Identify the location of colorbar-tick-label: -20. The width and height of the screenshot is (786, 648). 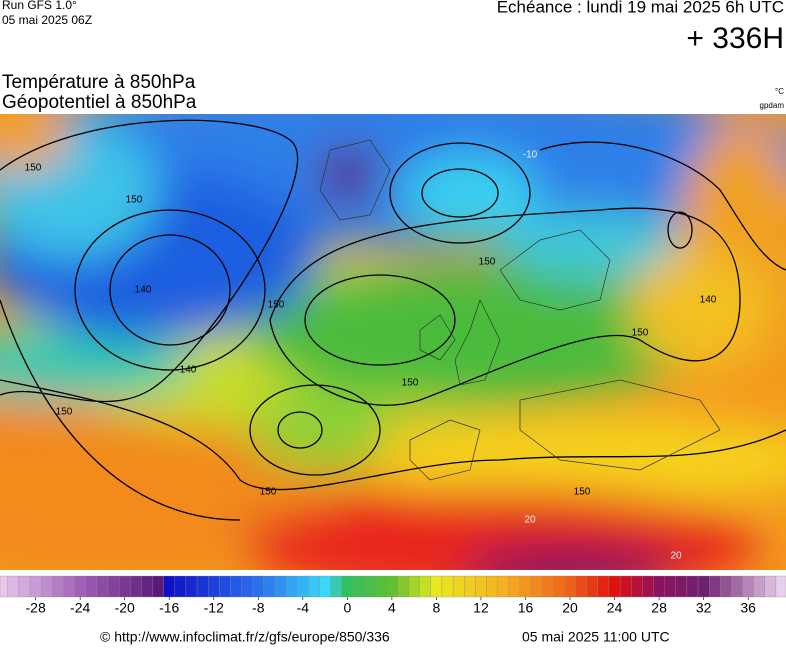
(125, 608).